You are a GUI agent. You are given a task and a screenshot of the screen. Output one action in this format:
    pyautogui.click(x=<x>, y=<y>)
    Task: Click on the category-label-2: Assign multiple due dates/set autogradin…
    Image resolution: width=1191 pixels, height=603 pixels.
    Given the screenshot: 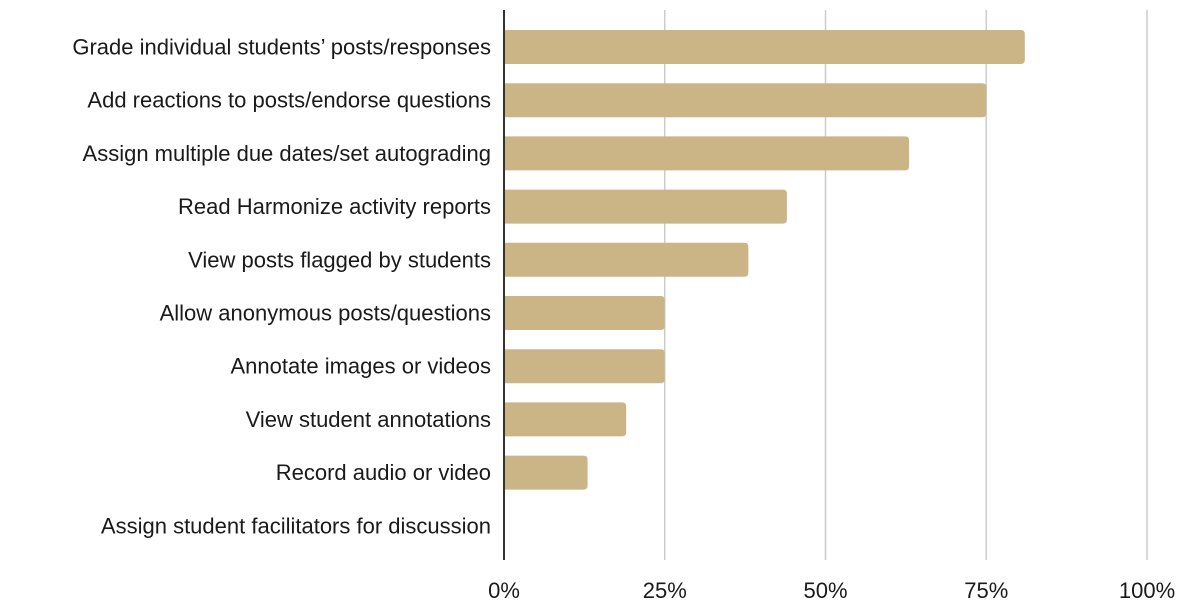 What is the action you would take?
    pyautogui.click(x=287, y=153)
    